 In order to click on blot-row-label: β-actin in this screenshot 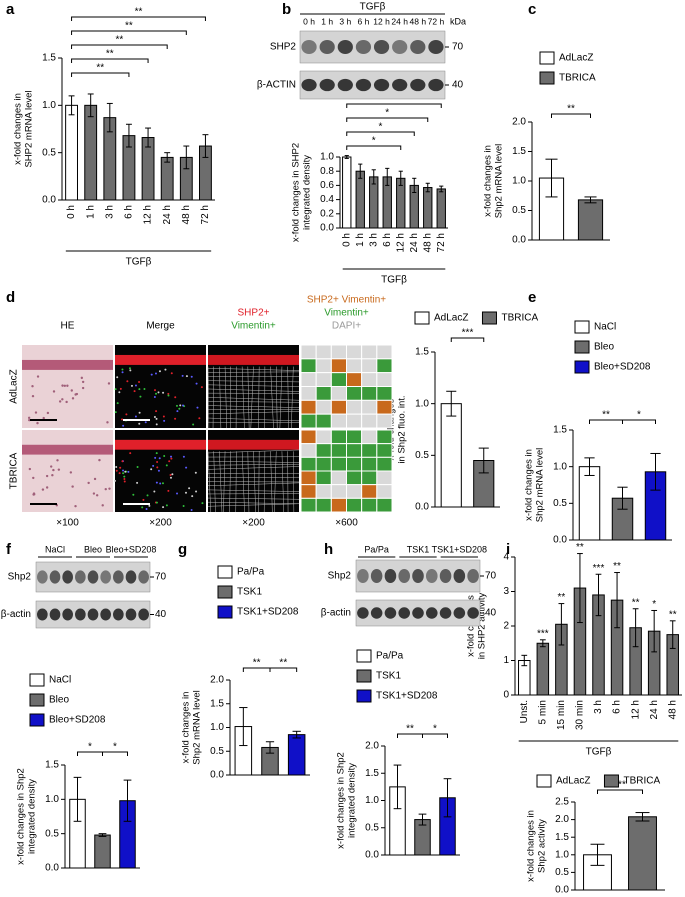, I will do `click(16, 614)`.